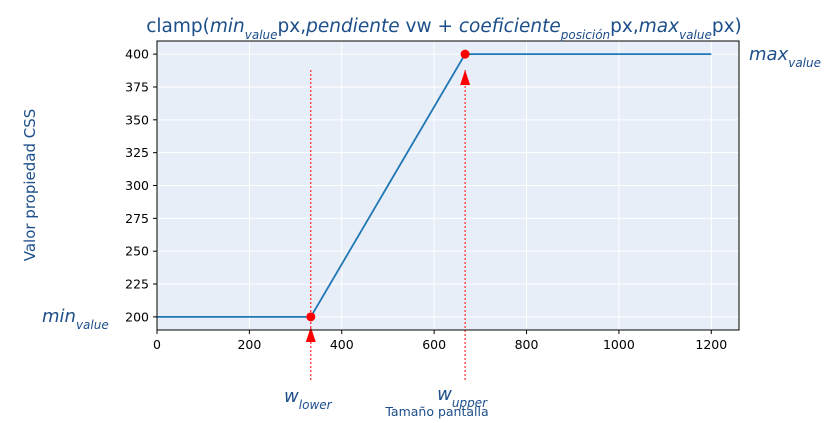  Describe the element at coordinates (585, 35) in the screenshot. I see `title-part: posición` at that location.